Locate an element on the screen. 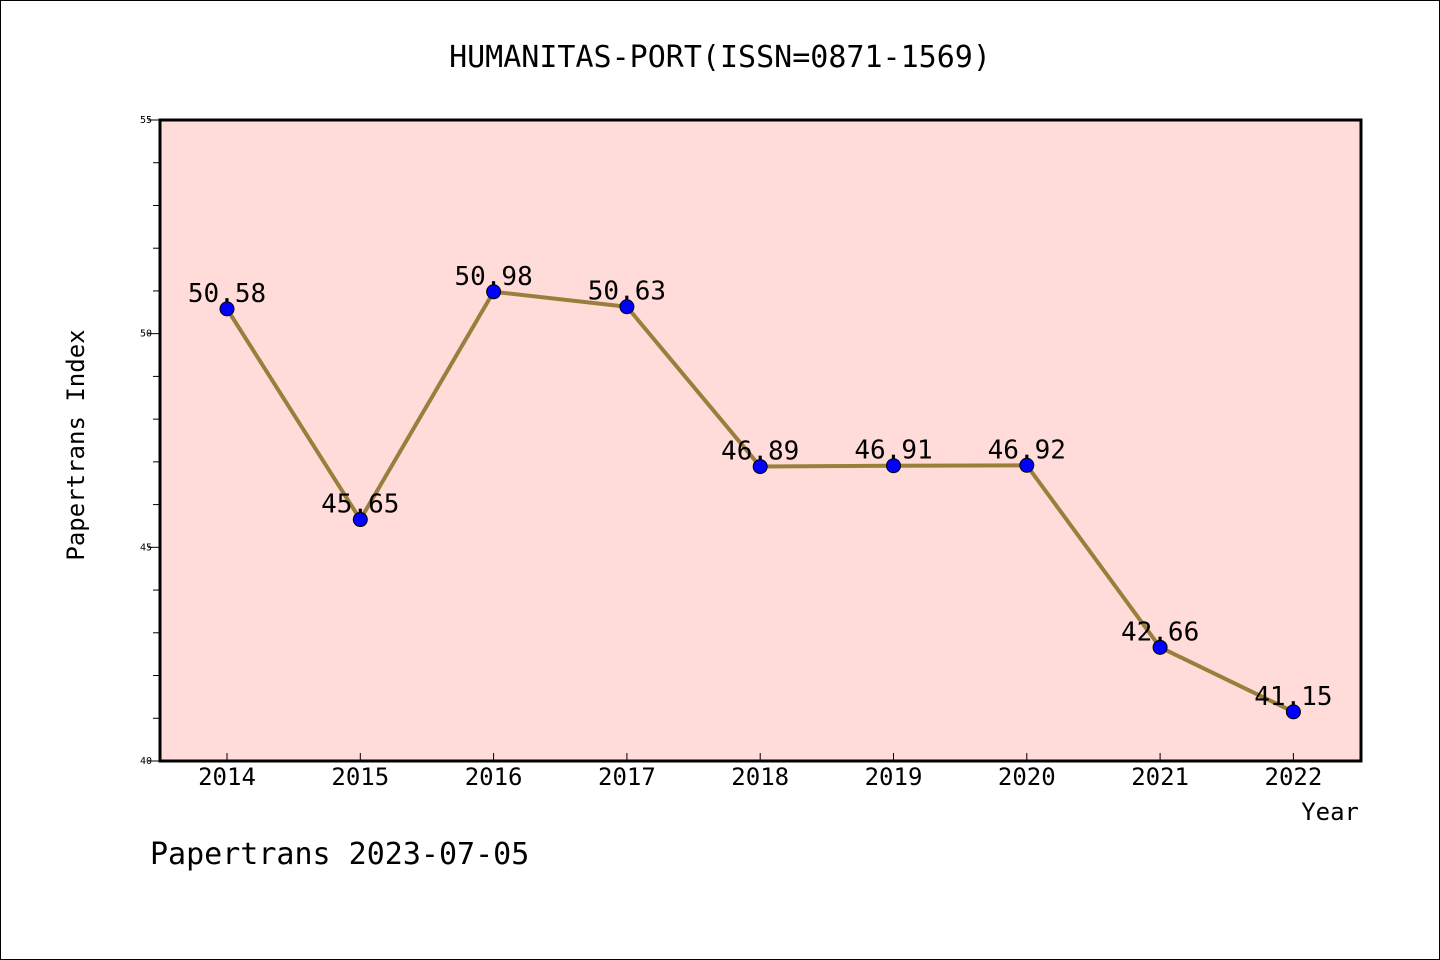 The image size is (1440, 960). x-axis-ticks: 2014 2015 2016 2017 2018 2019 2020 2021 2022 is located at coordinates (760, 772).